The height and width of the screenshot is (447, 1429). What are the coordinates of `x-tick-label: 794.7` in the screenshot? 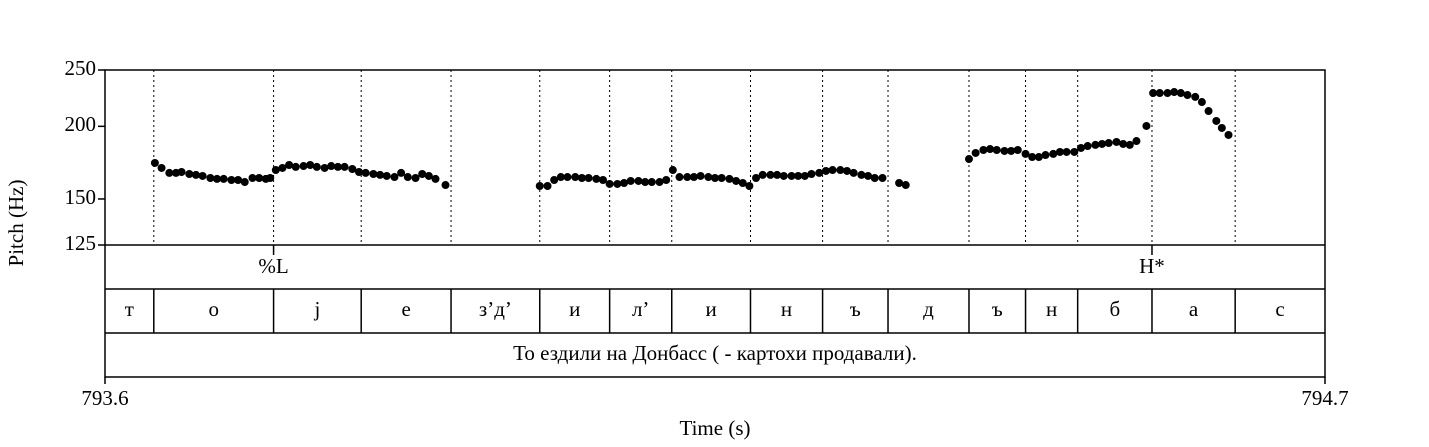 It's located at (1324, 398).